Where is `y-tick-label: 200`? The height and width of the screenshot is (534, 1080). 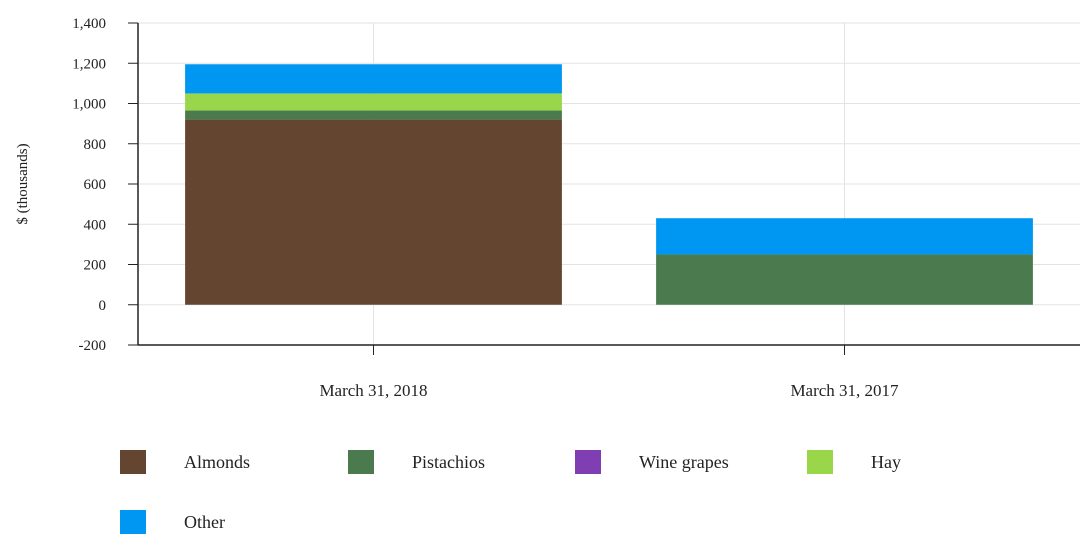
y-tick-label: 200 is located at coordinates (95, 266).